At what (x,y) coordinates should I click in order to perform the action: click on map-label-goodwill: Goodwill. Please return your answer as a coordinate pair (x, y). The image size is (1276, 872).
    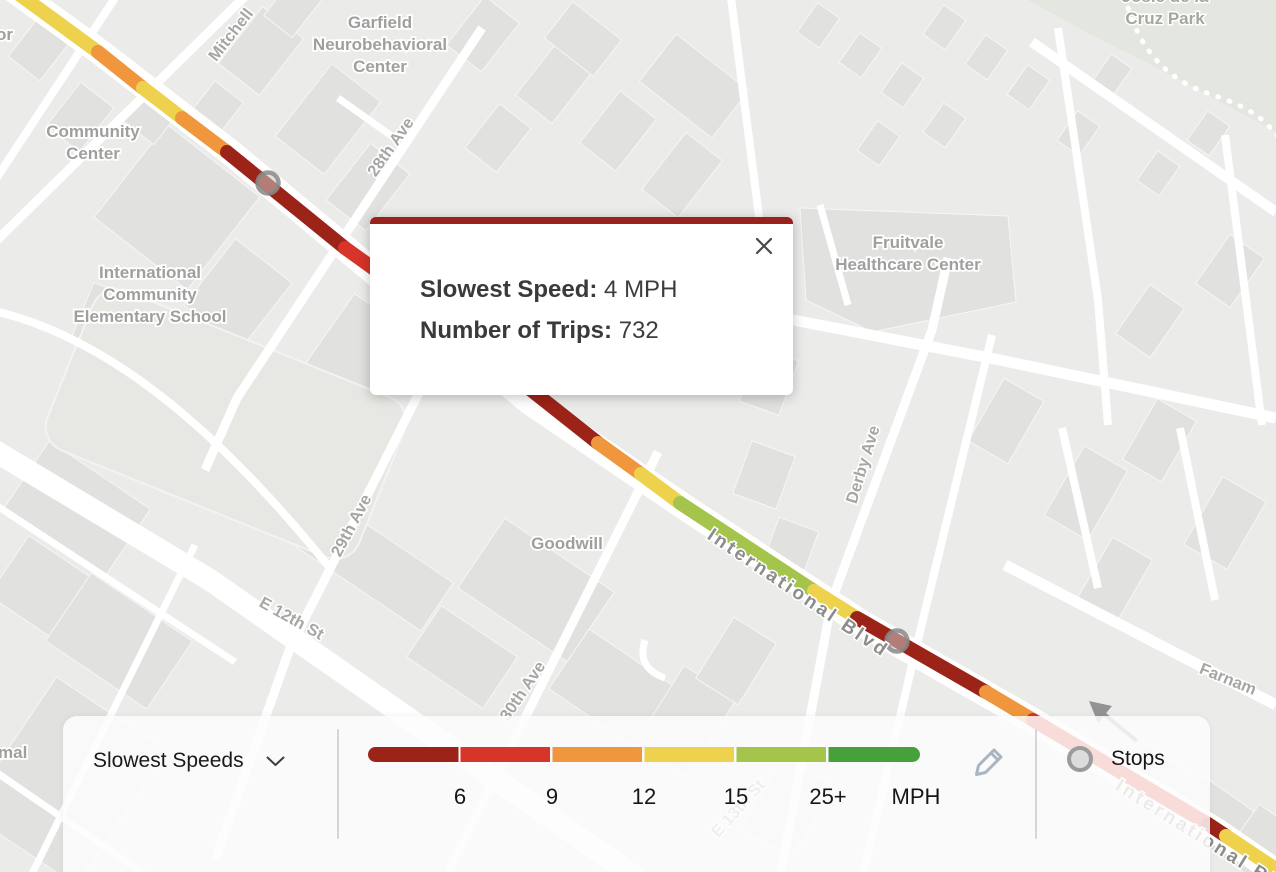
    Looking at the image, I should click on (567, 543).